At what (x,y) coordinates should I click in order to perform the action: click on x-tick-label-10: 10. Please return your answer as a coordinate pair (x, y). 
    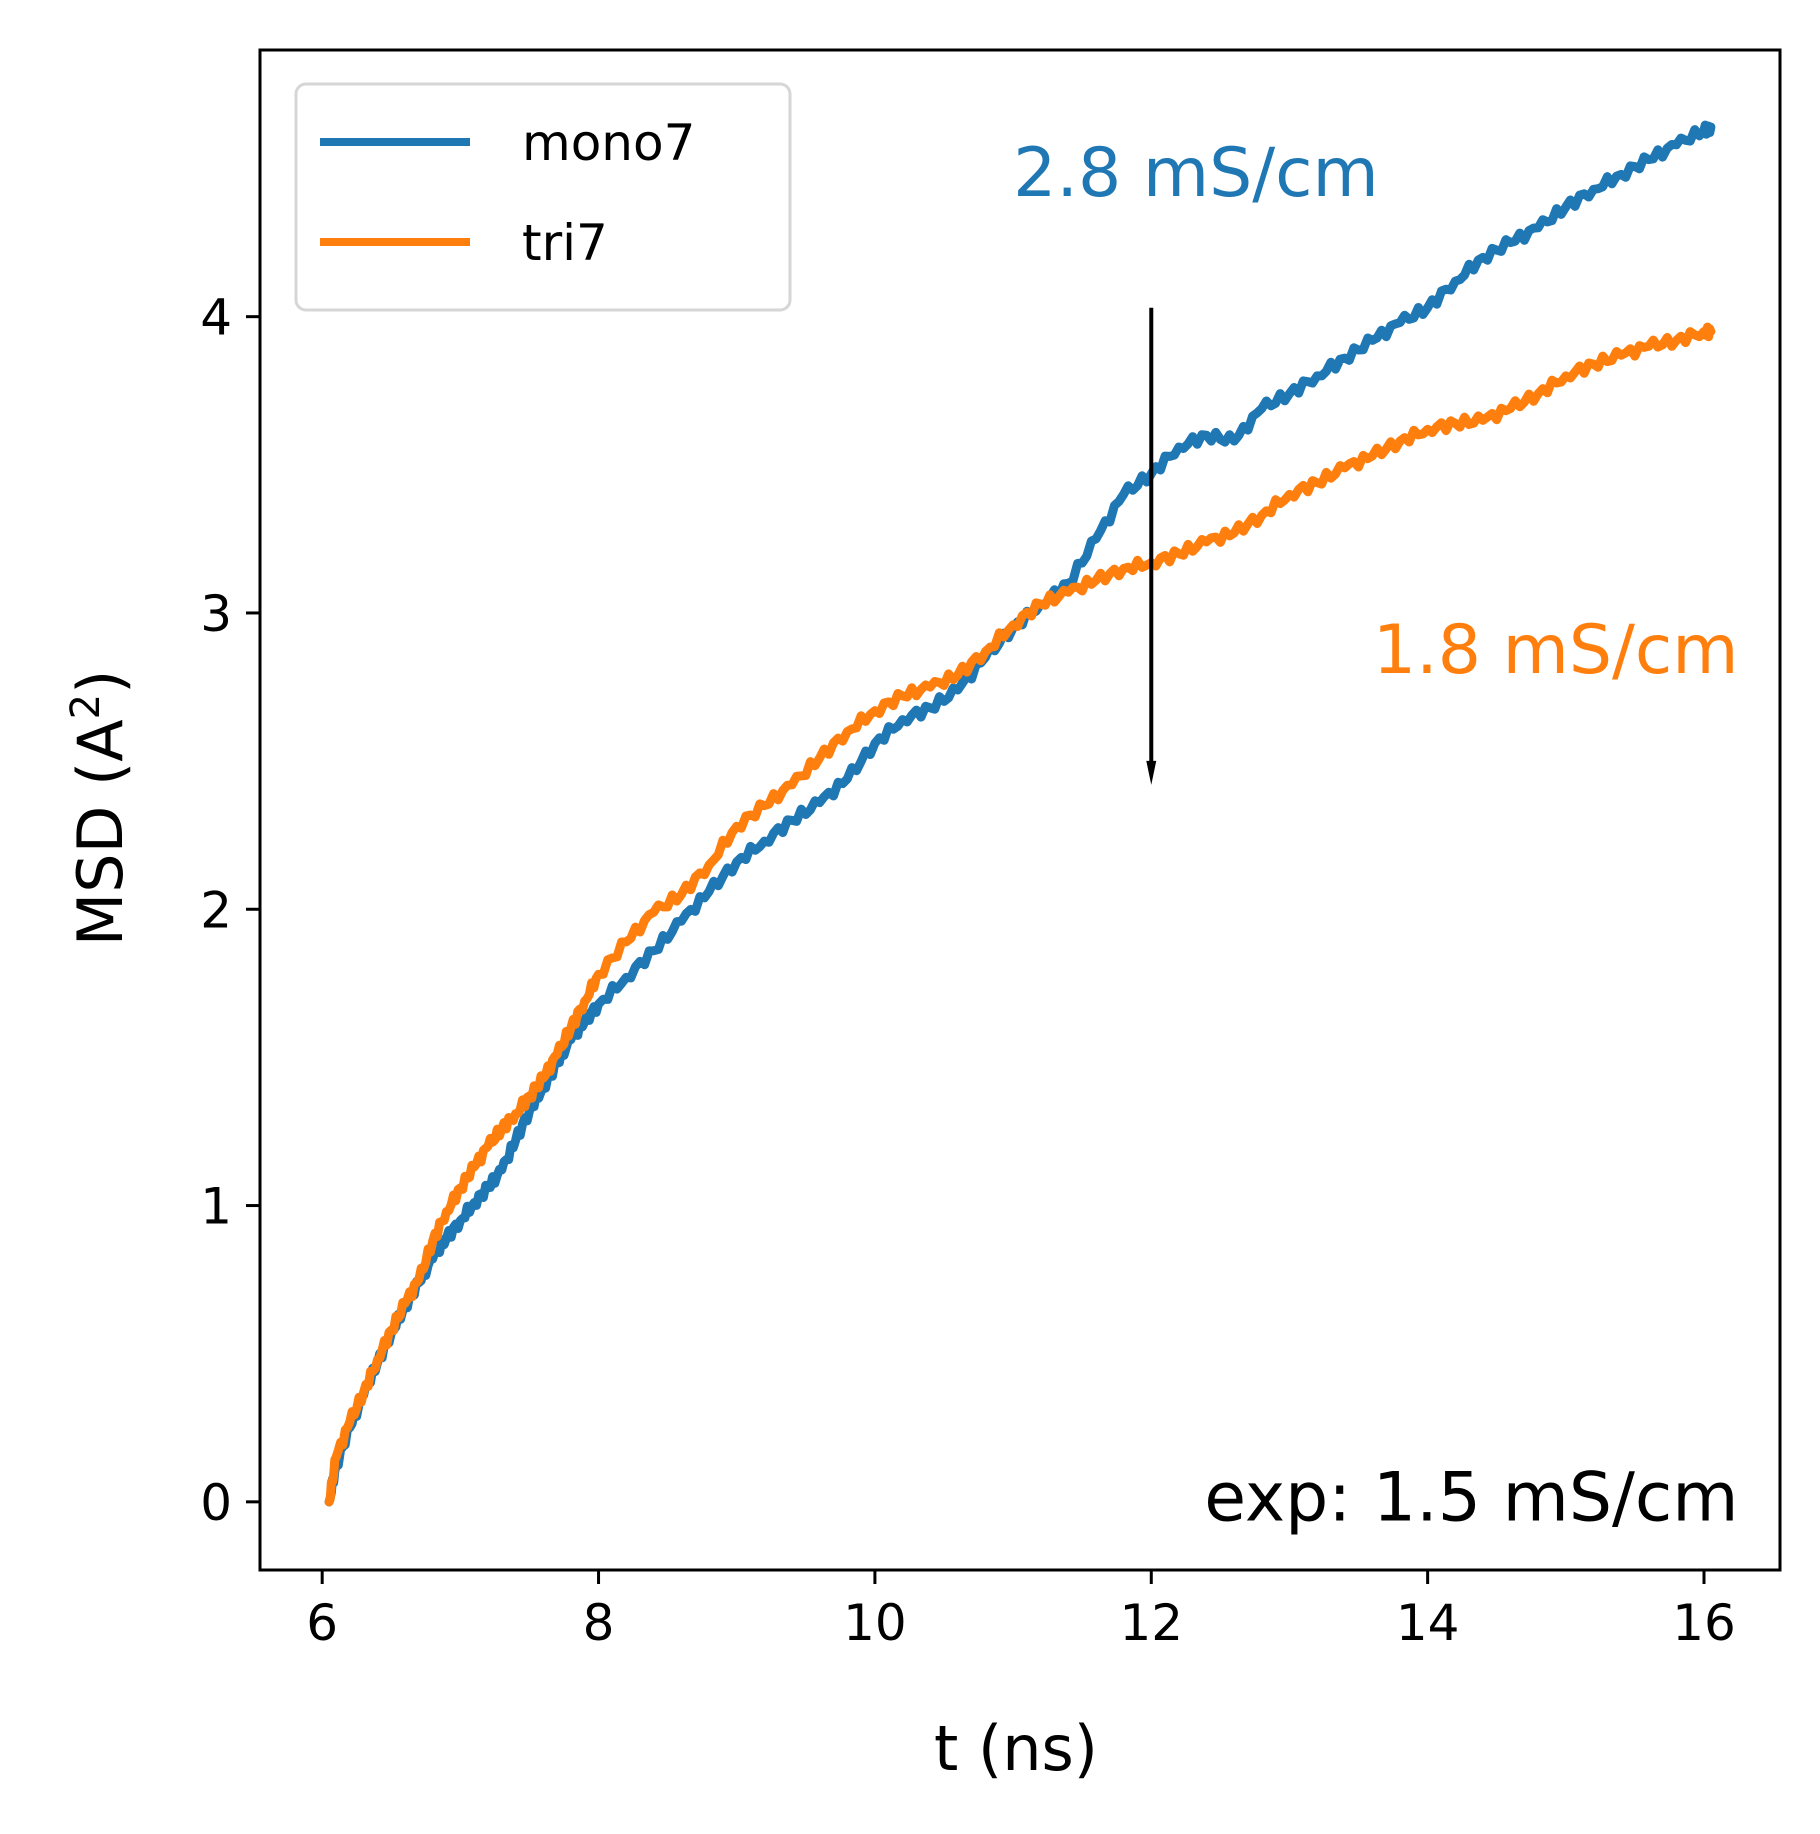
    Looking at the image, I should click on (875, 1623).